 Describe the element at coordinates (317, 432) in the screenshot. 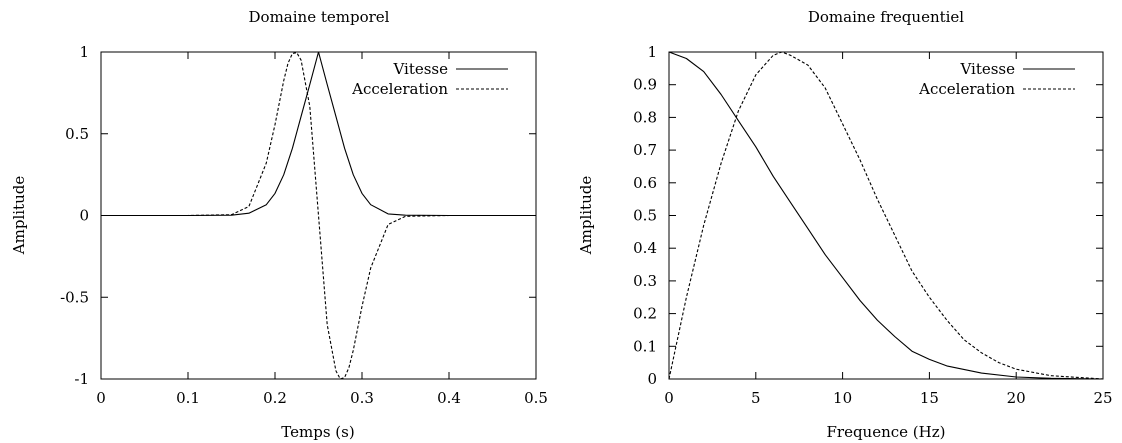

I see `x-axis-label: Temps (s)` at that location.